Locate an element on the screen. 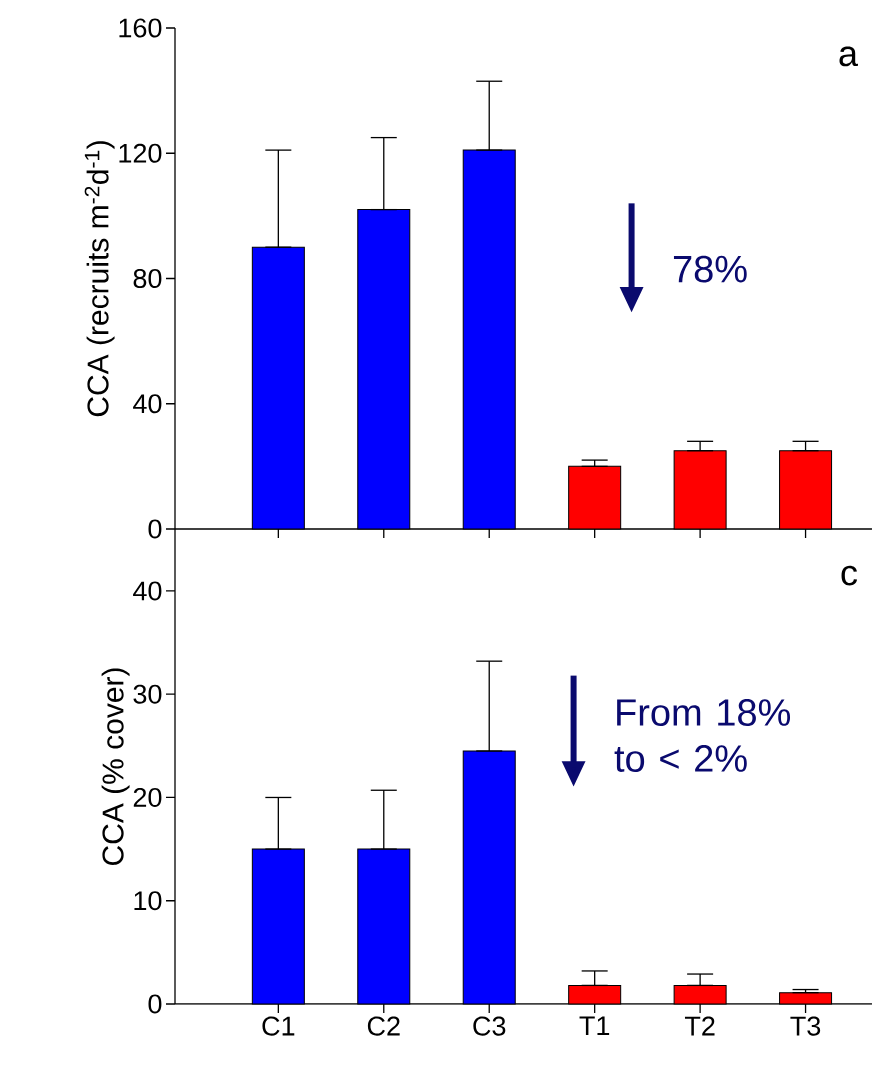 This screenshot has height=1071, width=872. annotation: From 18% to < 2% is located at coordinates (702, 735).